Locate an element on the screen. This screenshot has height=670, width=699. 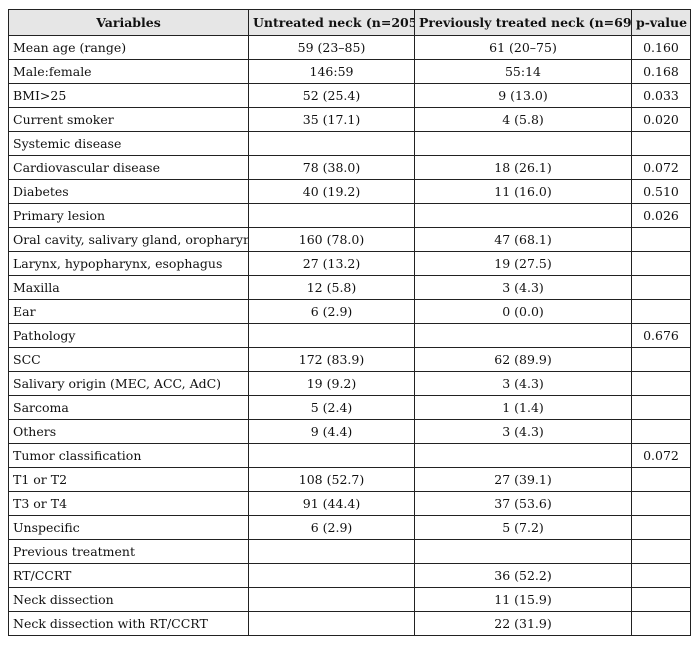
cell-variable: Neck dissection with RT/CCRT is located at coordinates (128, 623).